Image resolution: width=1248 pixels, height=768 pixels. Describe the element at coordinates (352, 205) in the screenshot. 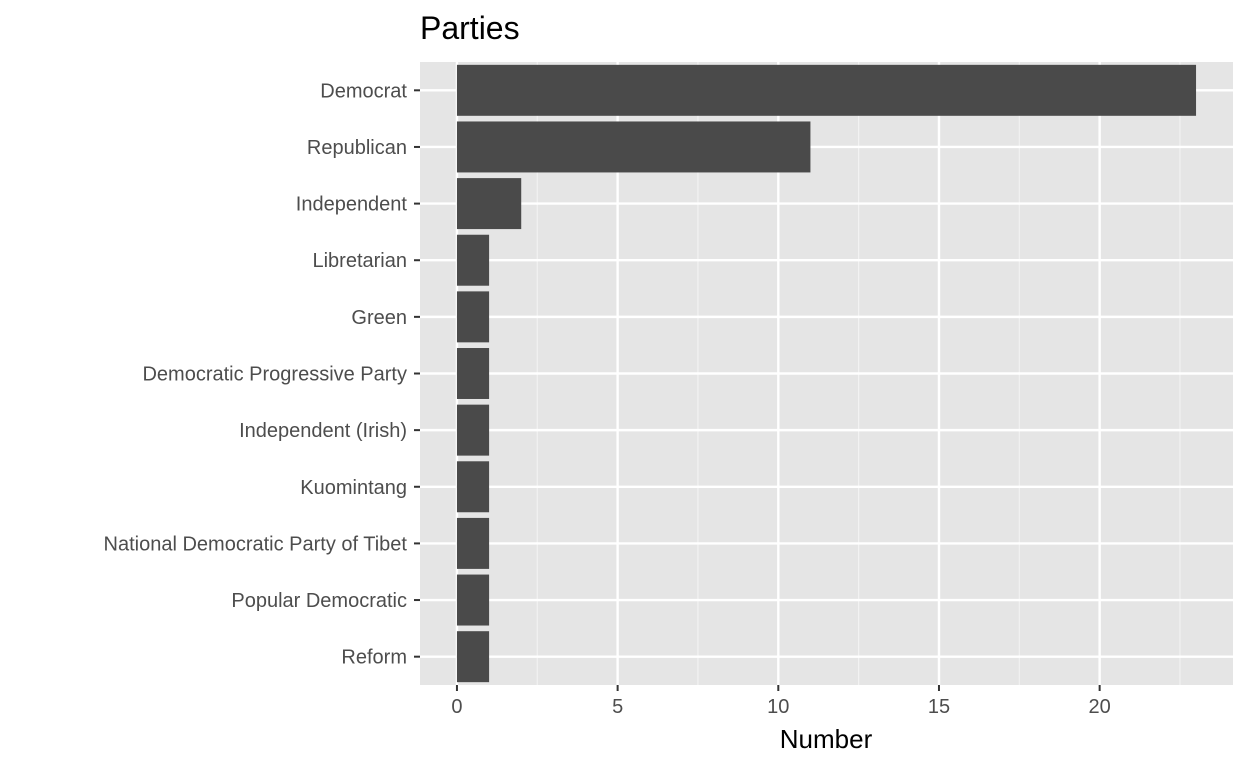

I see `y-tick-label: Independent` at that location.